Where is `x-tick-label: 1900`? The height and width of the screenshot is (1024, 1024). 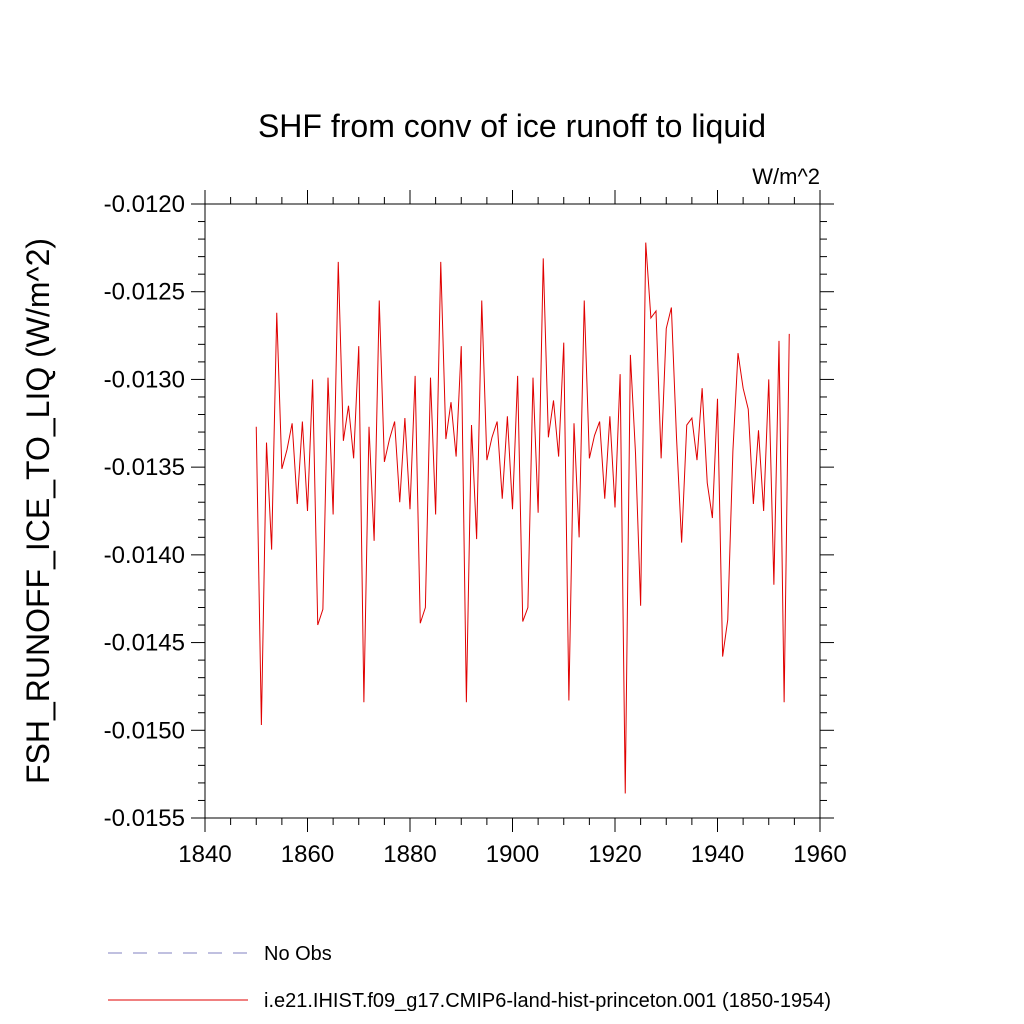
x-tick-label: 1900 is located at coordinates (512, 854).